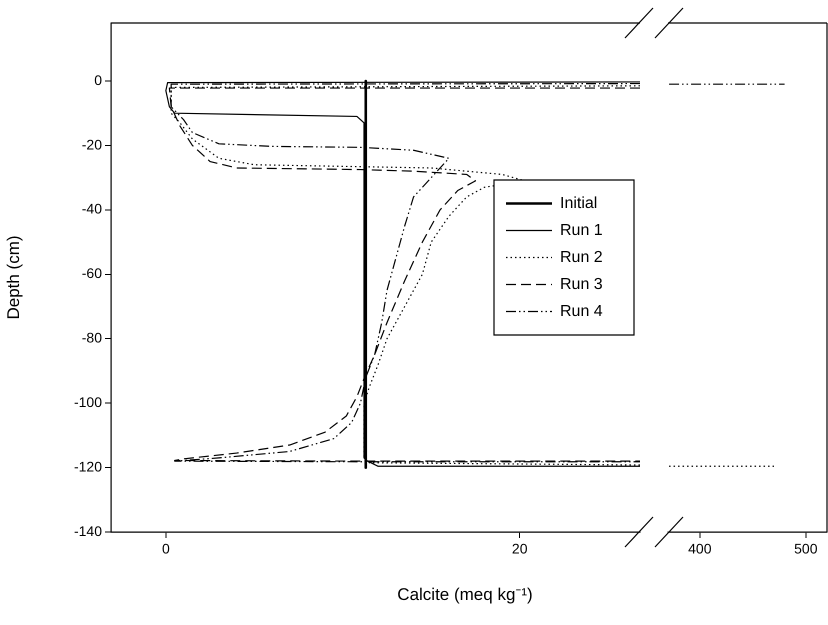 The width and height of the screenshot is (828, 625). What do you see at coordinates (581, 284) in the screenshot?
I see `legend-label: Run 3` at bounding box center [581, 284].